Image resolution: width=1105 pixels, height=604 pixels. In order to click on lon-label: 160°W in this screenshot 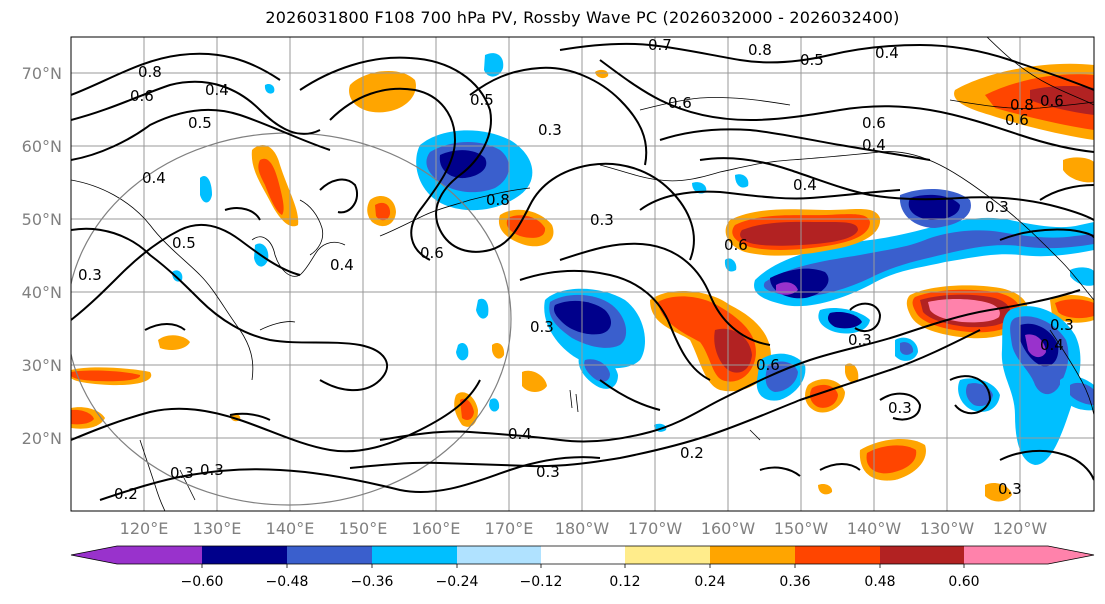, I will do `click(728, 528)`.